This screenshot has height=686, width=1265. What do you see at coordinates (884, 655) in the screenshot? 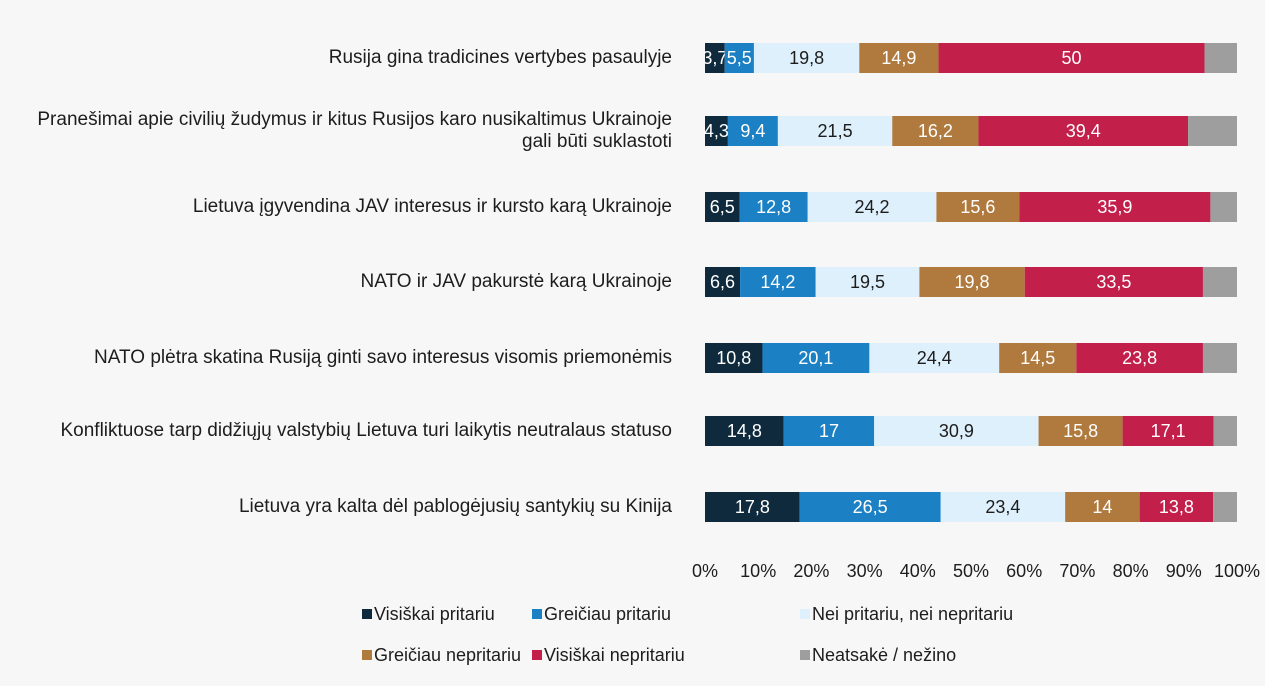
I see `legend-label: Neatsakė / nežino` at bounding box center [884, 655].